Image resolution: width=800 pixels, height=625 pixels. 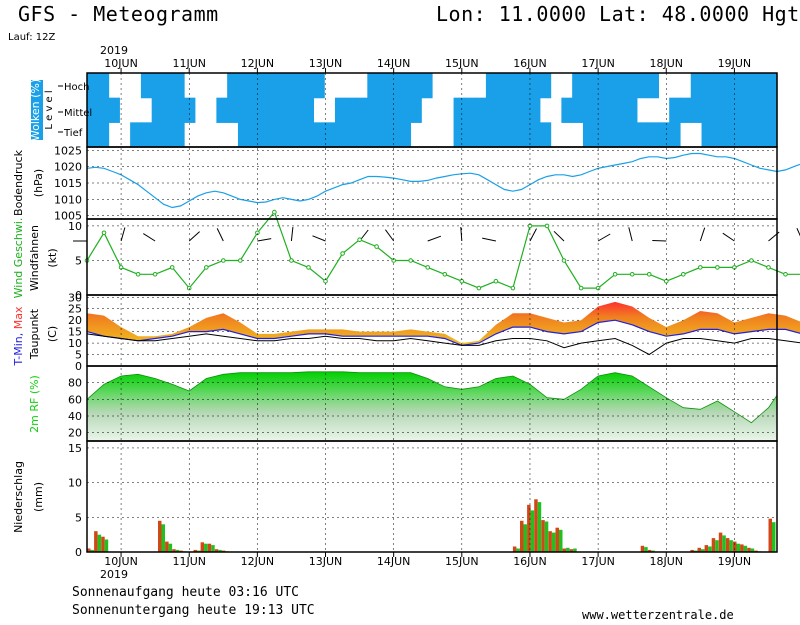 What do you see at coordinates (432, 406) in the screenshot?
I see `humidity-panel` at bounding box center [432, 406].